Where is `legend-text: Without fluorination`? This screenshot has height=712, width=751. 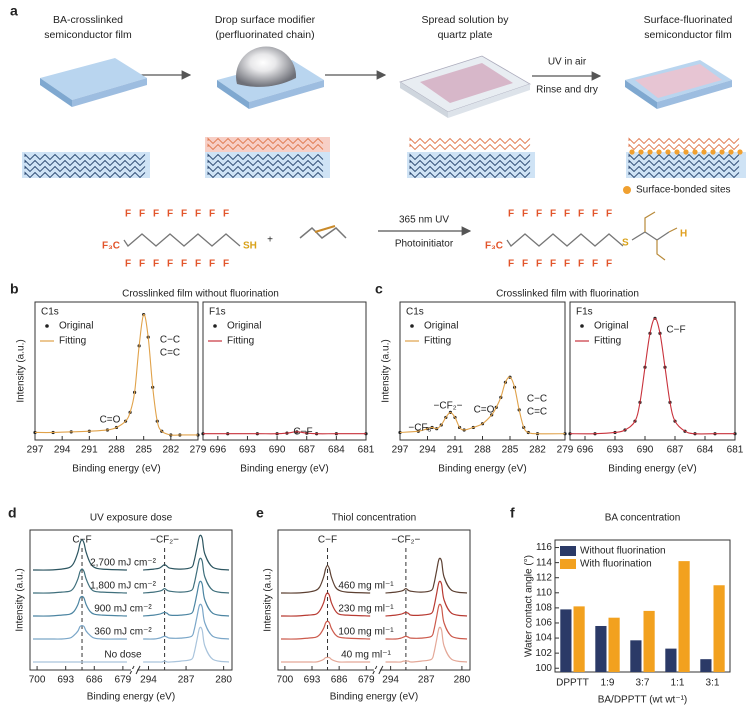
legend-text: Without fluorination is located at coordinates (623, 551).